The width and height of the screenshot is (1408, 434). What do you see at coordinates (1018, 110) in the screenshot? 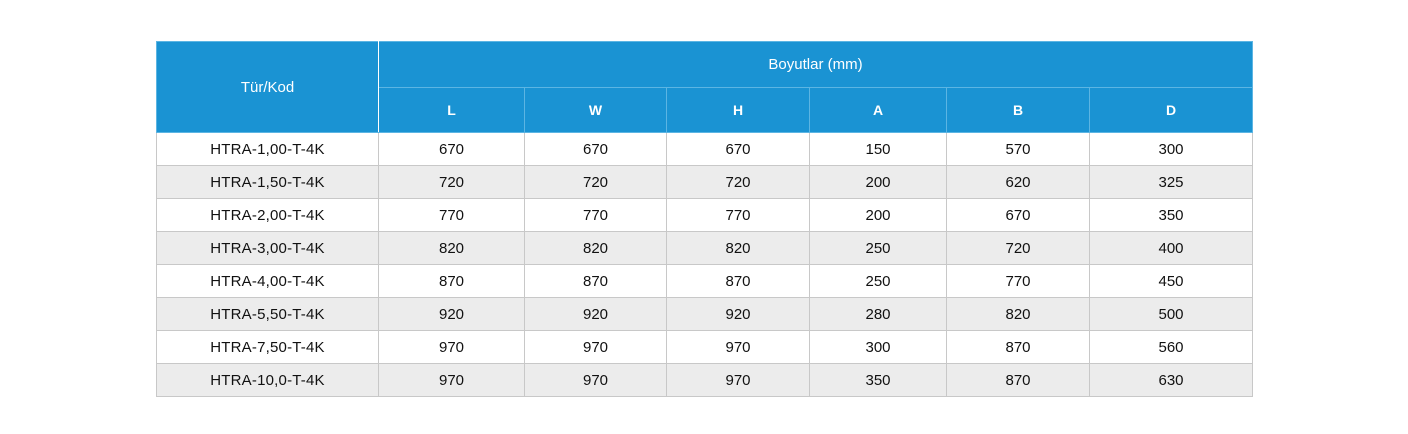
I see `column-header-b: B` at bounding box center [1018, 110].